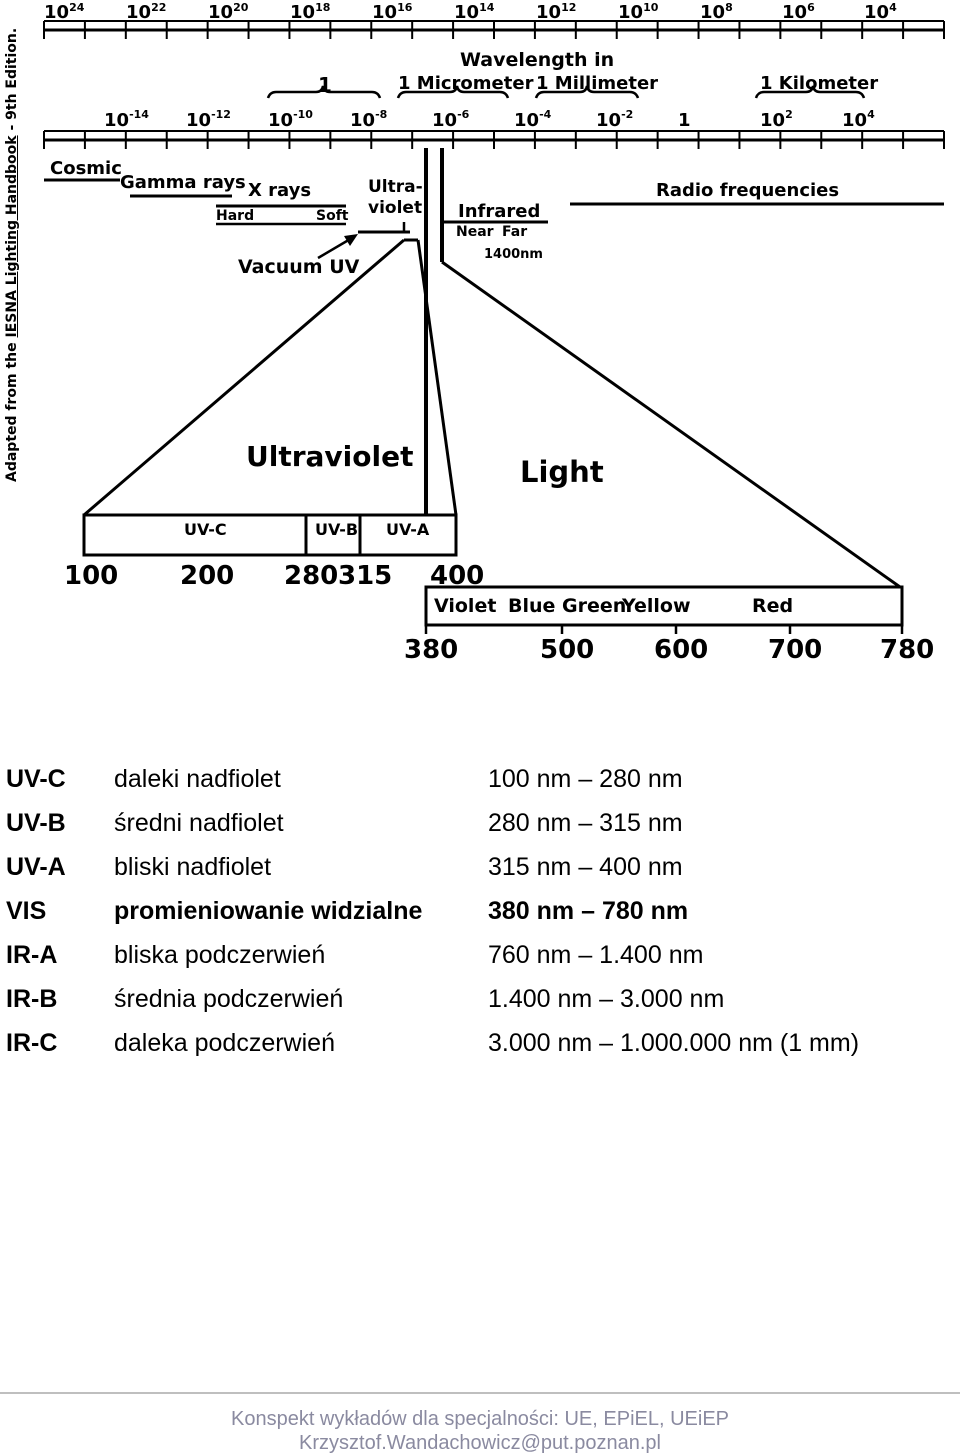 The height and width of the screenshot is (1455, 960). I want to click on definition-code: UV-A, so click(36, 867).